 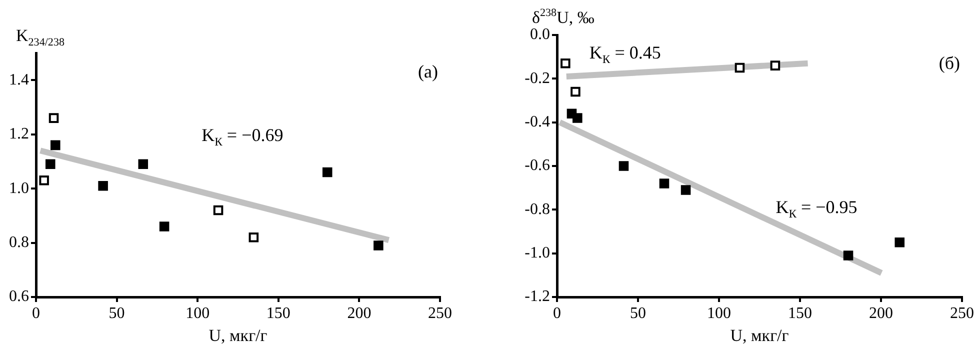 I want to click on y-tick-label: -1.2, so click(x=537, y=297).